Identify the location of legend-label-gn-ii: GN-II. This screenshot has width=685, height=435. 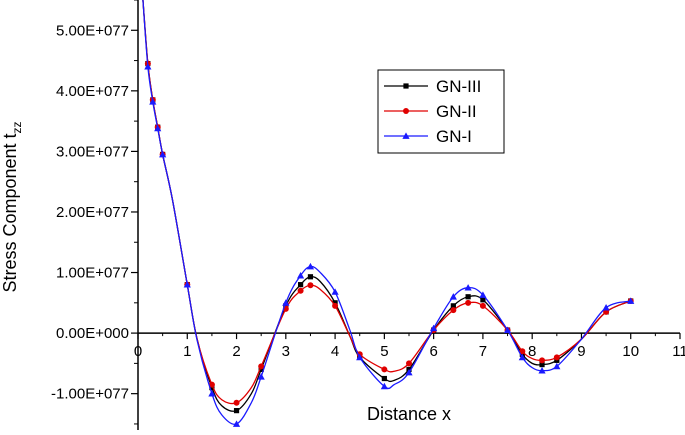
(456, 111).